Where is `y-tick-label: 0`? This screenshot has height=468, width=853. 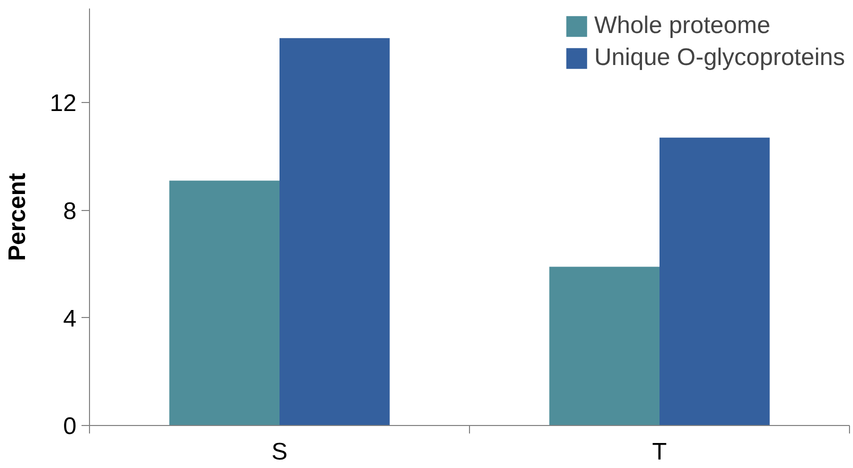 y-tick-label: 0 is located at coordinates (70, 426).